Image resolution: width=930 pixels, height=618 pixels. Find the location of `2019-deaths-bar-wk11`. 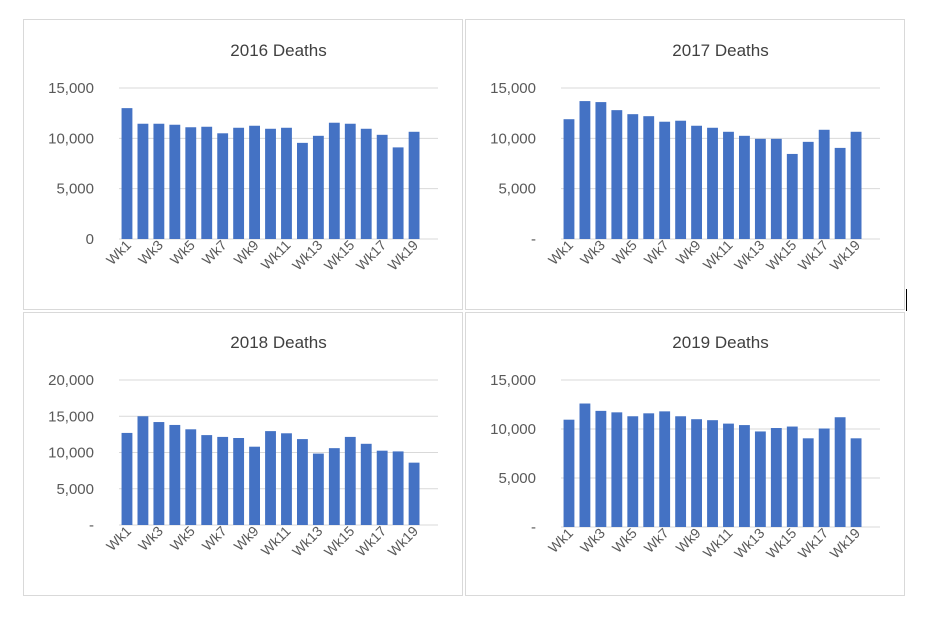

2019-deaths-bar-wk11 is located at coordinates (728, 475).